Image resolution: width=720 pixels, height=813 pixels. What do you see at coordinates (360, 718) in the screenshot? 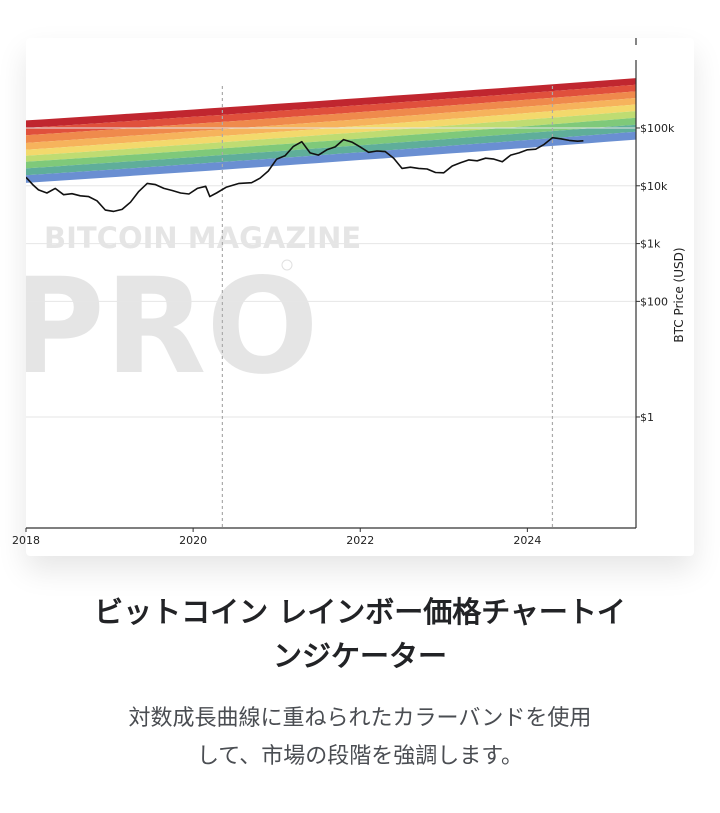
I see `caption-desc-line-1: 対数成長曲線に重ねられたカラーバンドを使用` at bounding box center [360, 718].